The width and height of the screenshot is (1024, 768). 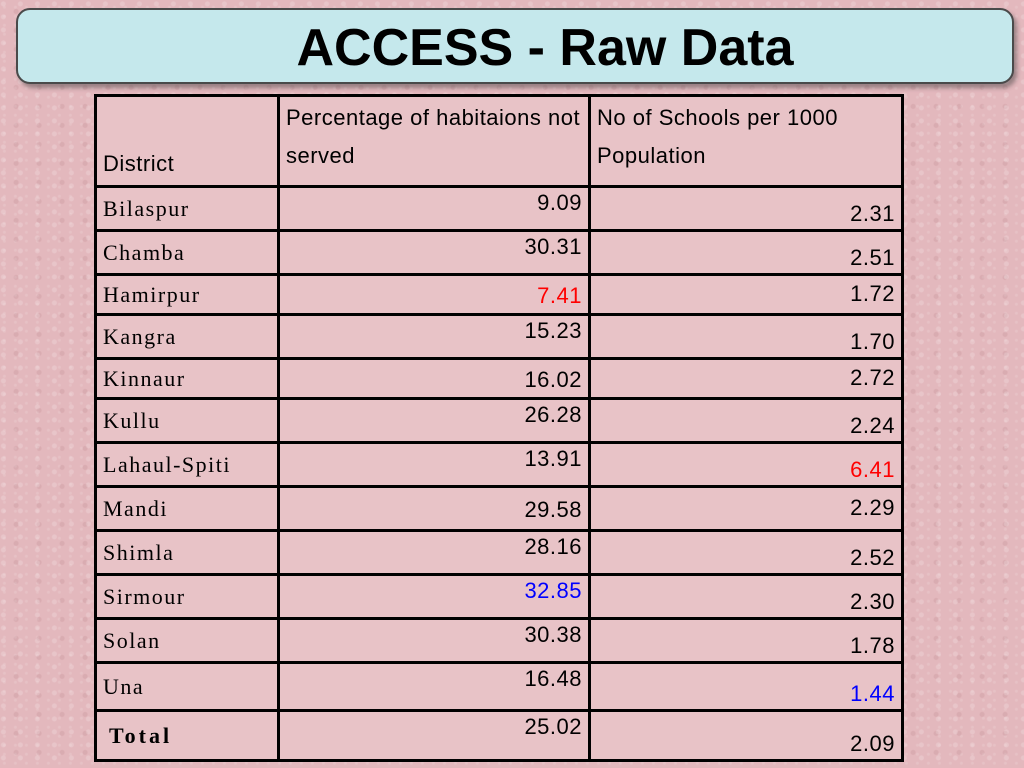 What do you see at coordinates (187, 508) in the screenshot?
I see `district-cell: Mandi` at bounding box center [187, 508].